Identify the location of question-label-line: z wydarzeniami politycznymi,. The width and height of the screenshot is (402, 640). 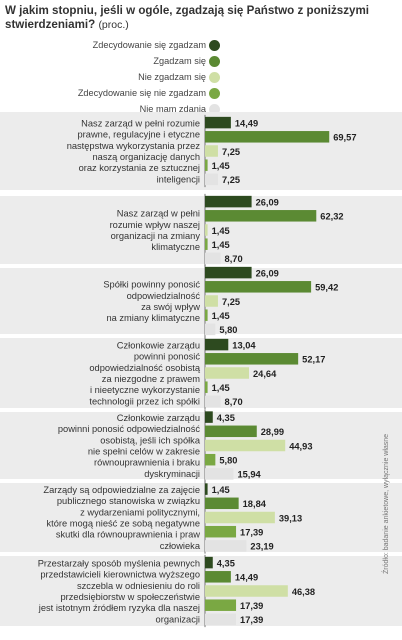
(140, 512).